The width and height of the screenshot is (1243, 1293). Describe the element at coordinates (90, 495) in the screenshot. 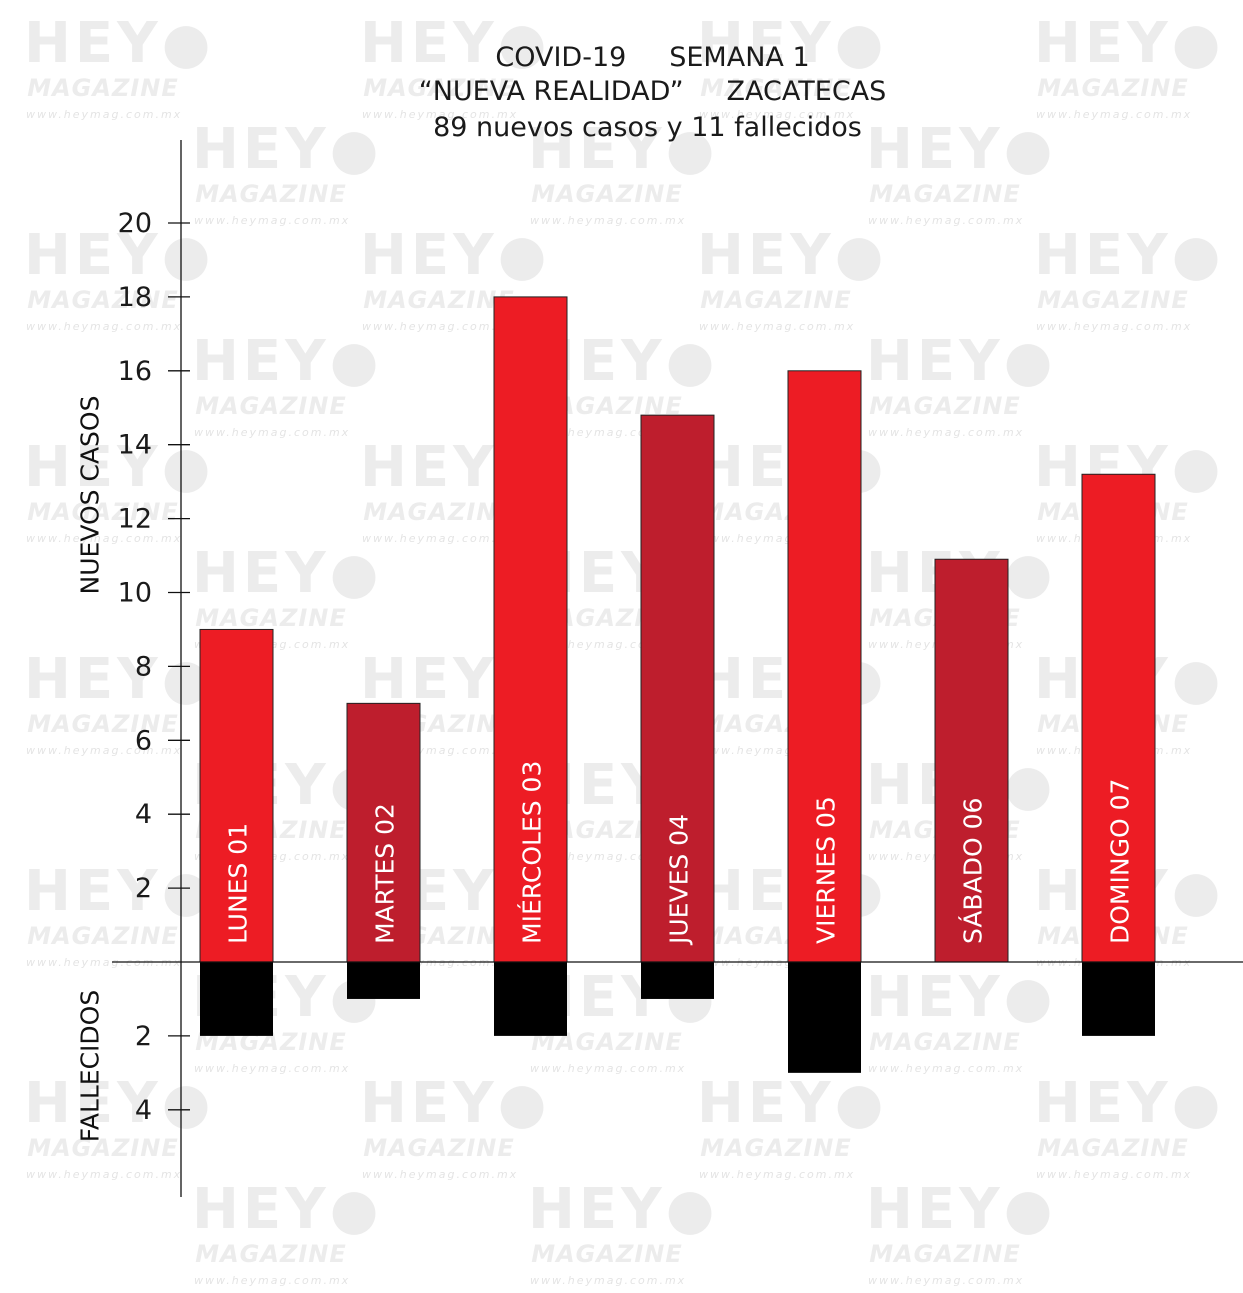

I see `y-axis-label-cases: NUEVOS CASOS` at that location.